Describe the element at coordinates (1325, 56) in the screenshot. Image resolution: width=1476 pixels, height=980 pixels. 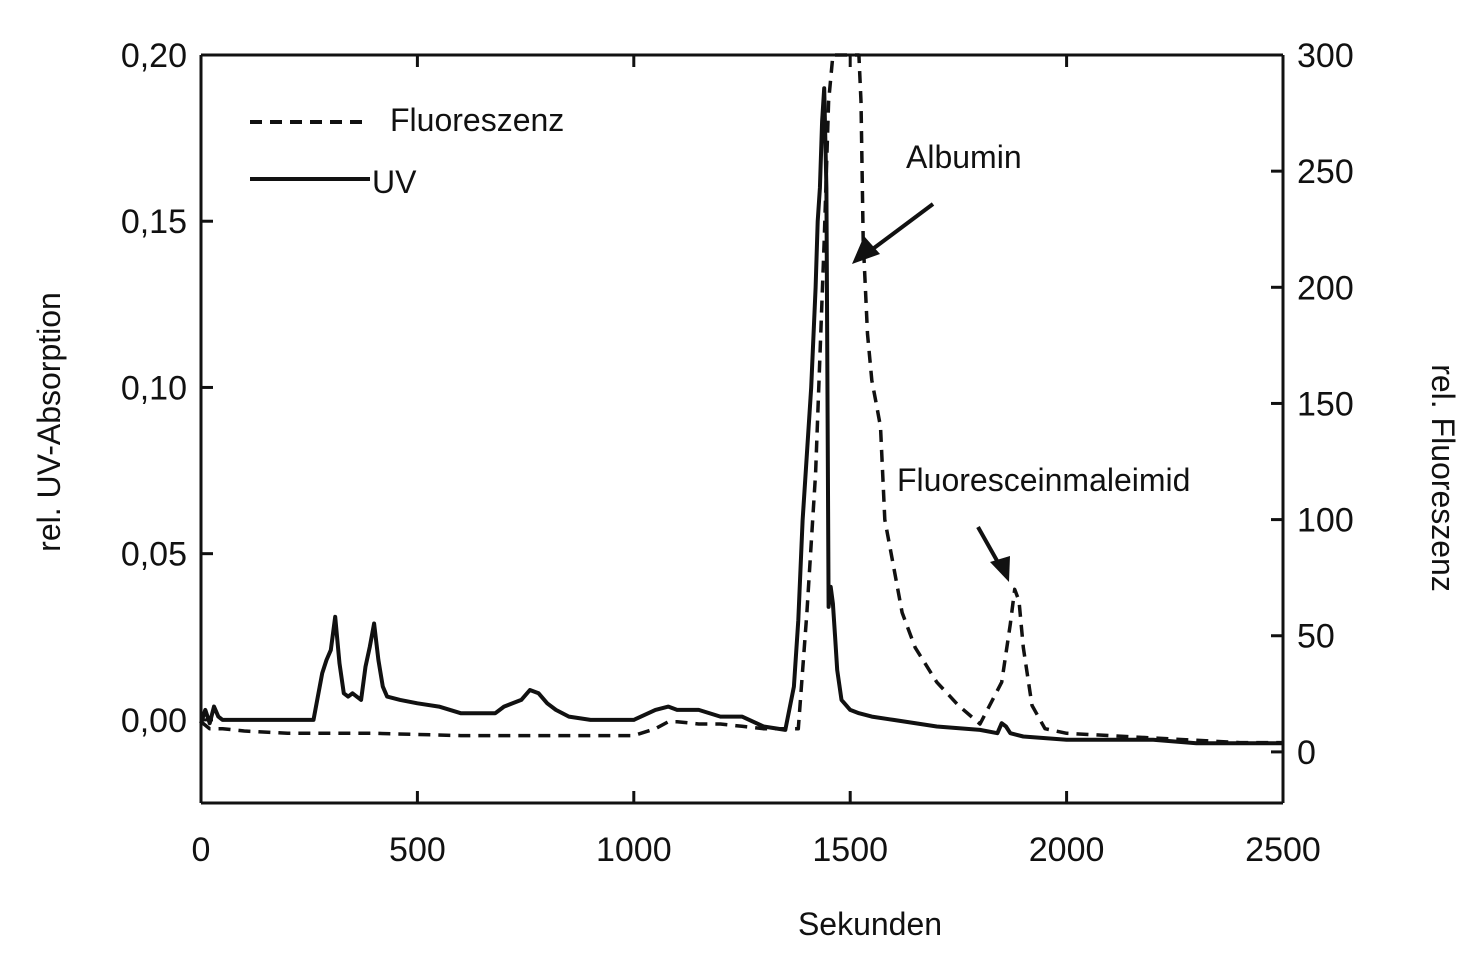
I see `y-right-tick-label: 300` at that location.